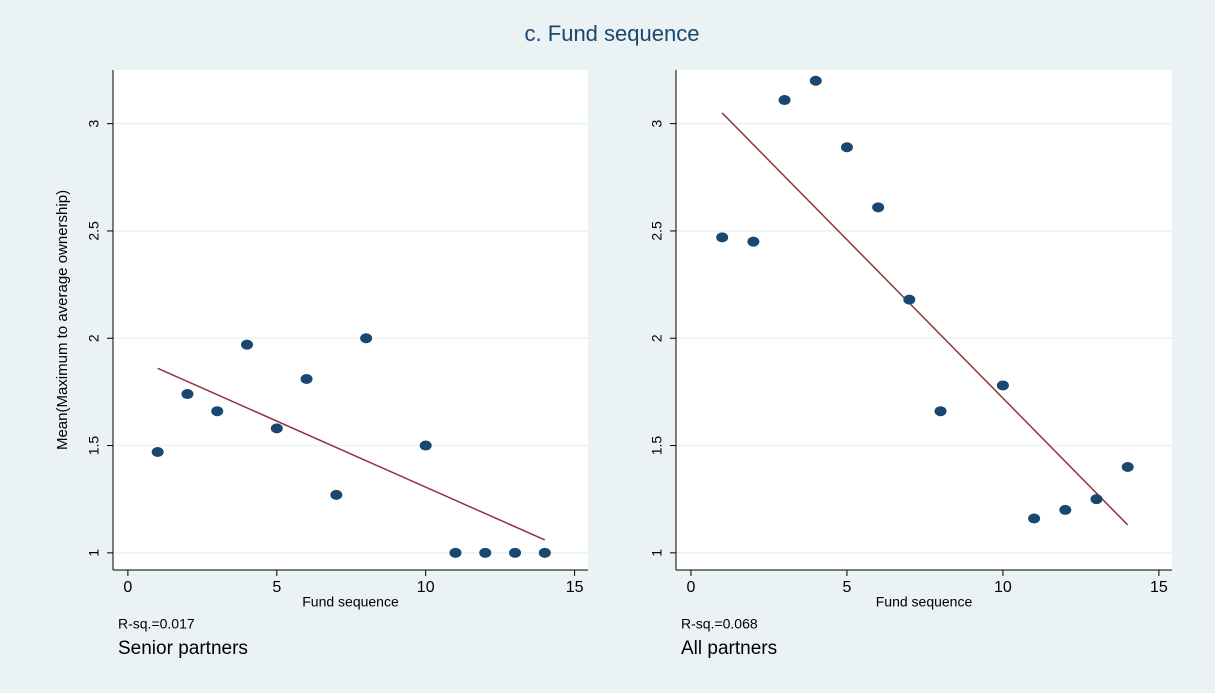 Image resolution: width=1215 pixels, height=693 pixels. I want to click on panel-subtitle: Senior partners, so click(183, 648).